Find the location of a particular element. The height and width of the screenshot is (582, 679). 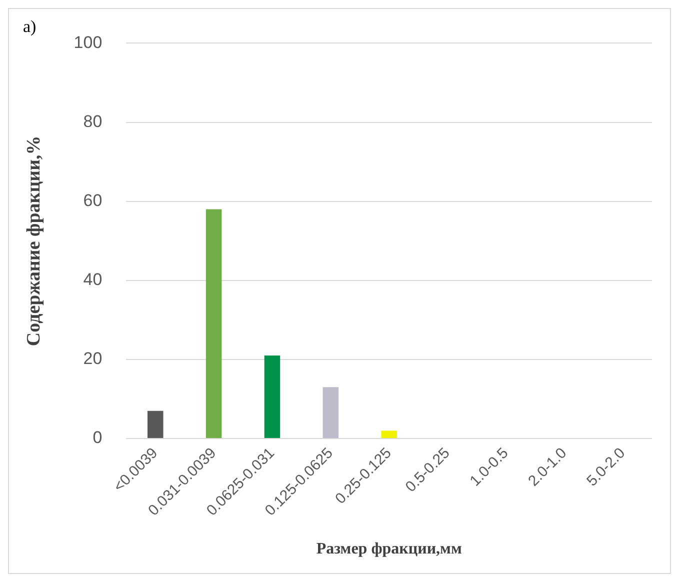

y-tick-label: 60 is located at coordinates (92, 200).